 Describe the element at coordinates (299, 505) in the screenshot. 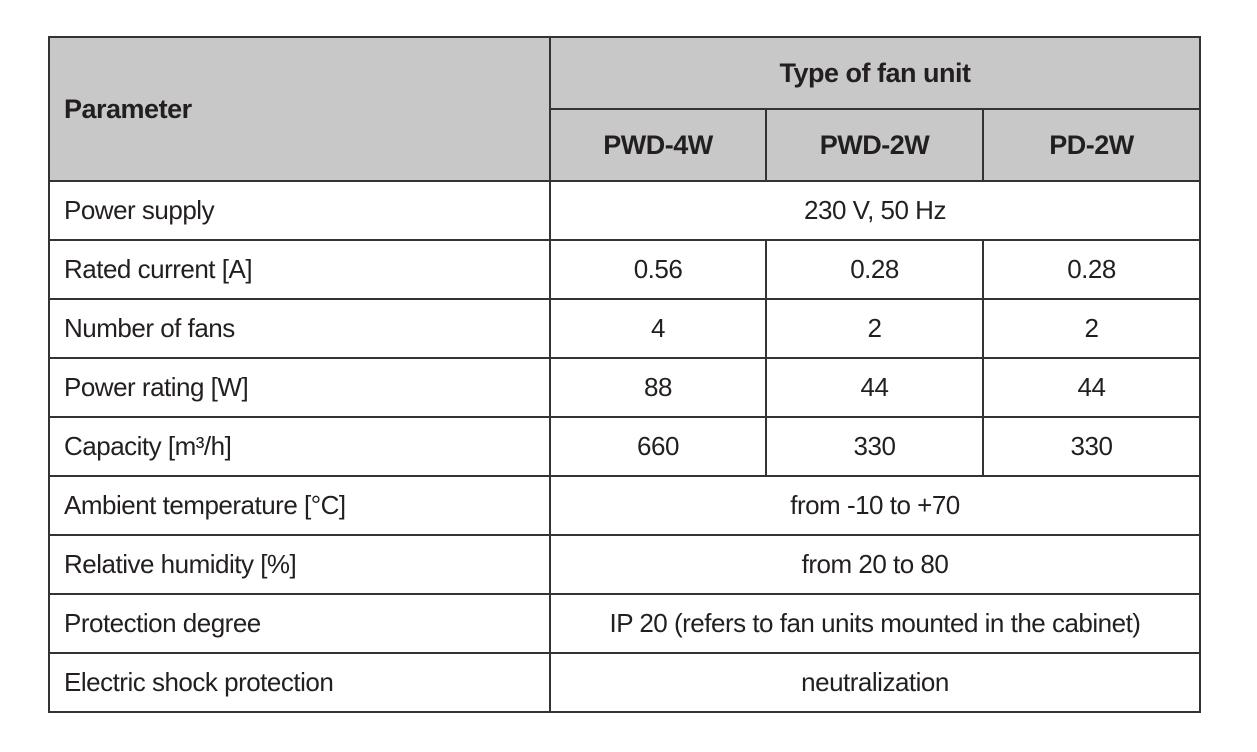

I see `parameter-cell: Ambient temperature [°C]` at that location.